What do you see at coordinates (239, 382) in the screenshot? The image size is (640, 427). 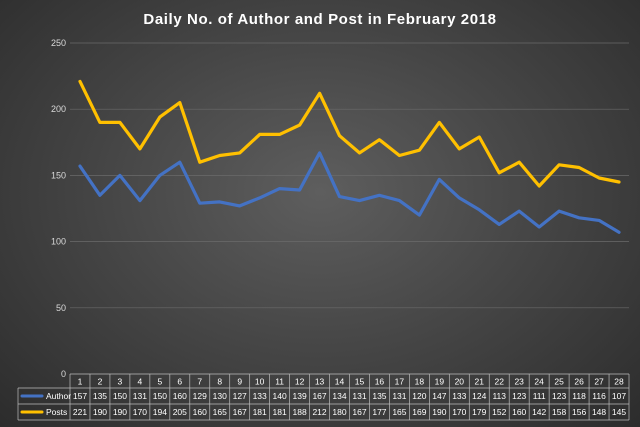 I see `x-tick-label: 9` at bounding box center [239, 382].